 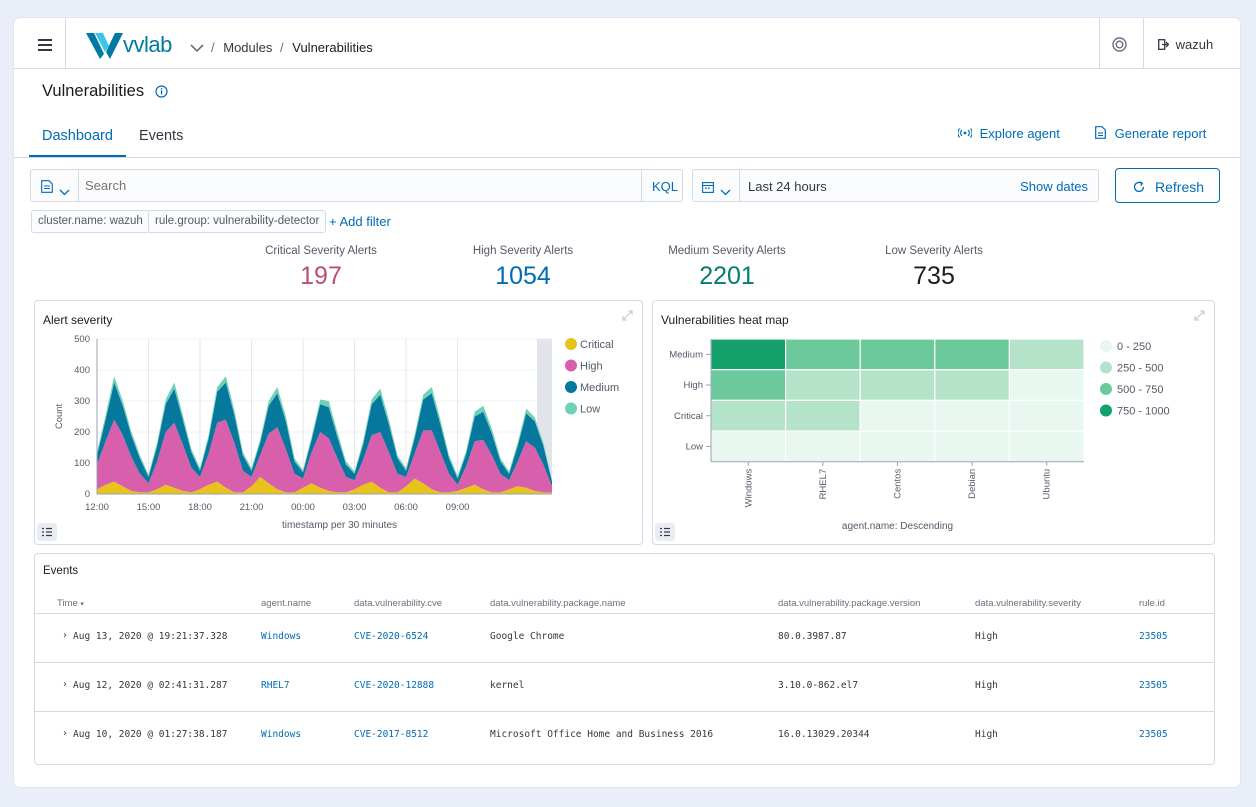 I want to click on stat-critical-label: Critical Severity Alerts, so click(x=321, y=251).